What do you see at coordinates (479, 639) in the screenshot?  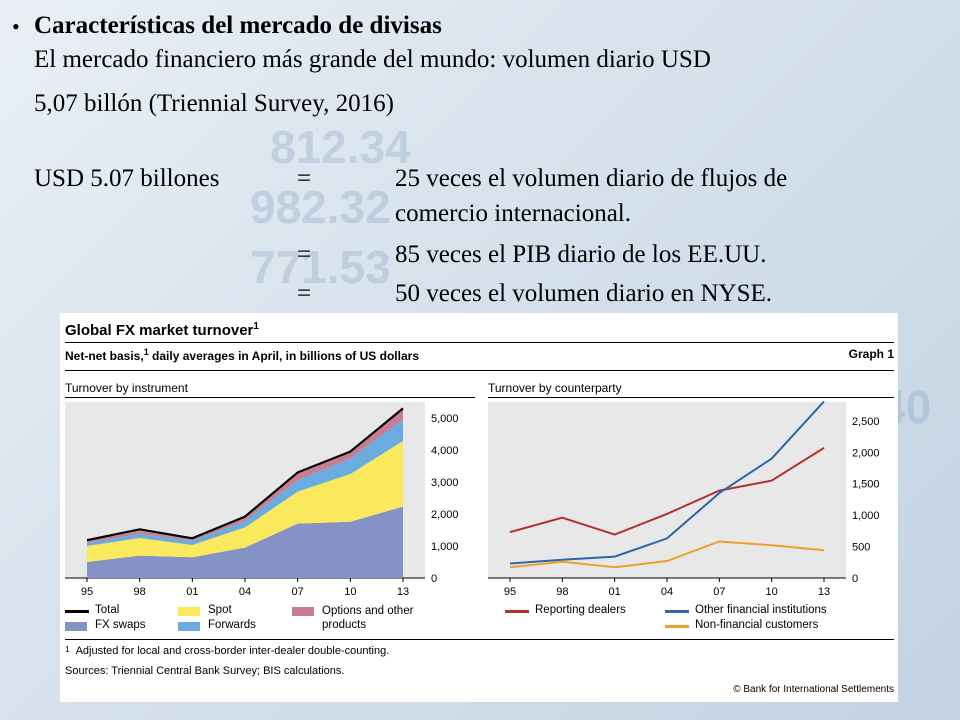 I see `legend-rule` at bounding box center [479, 639].